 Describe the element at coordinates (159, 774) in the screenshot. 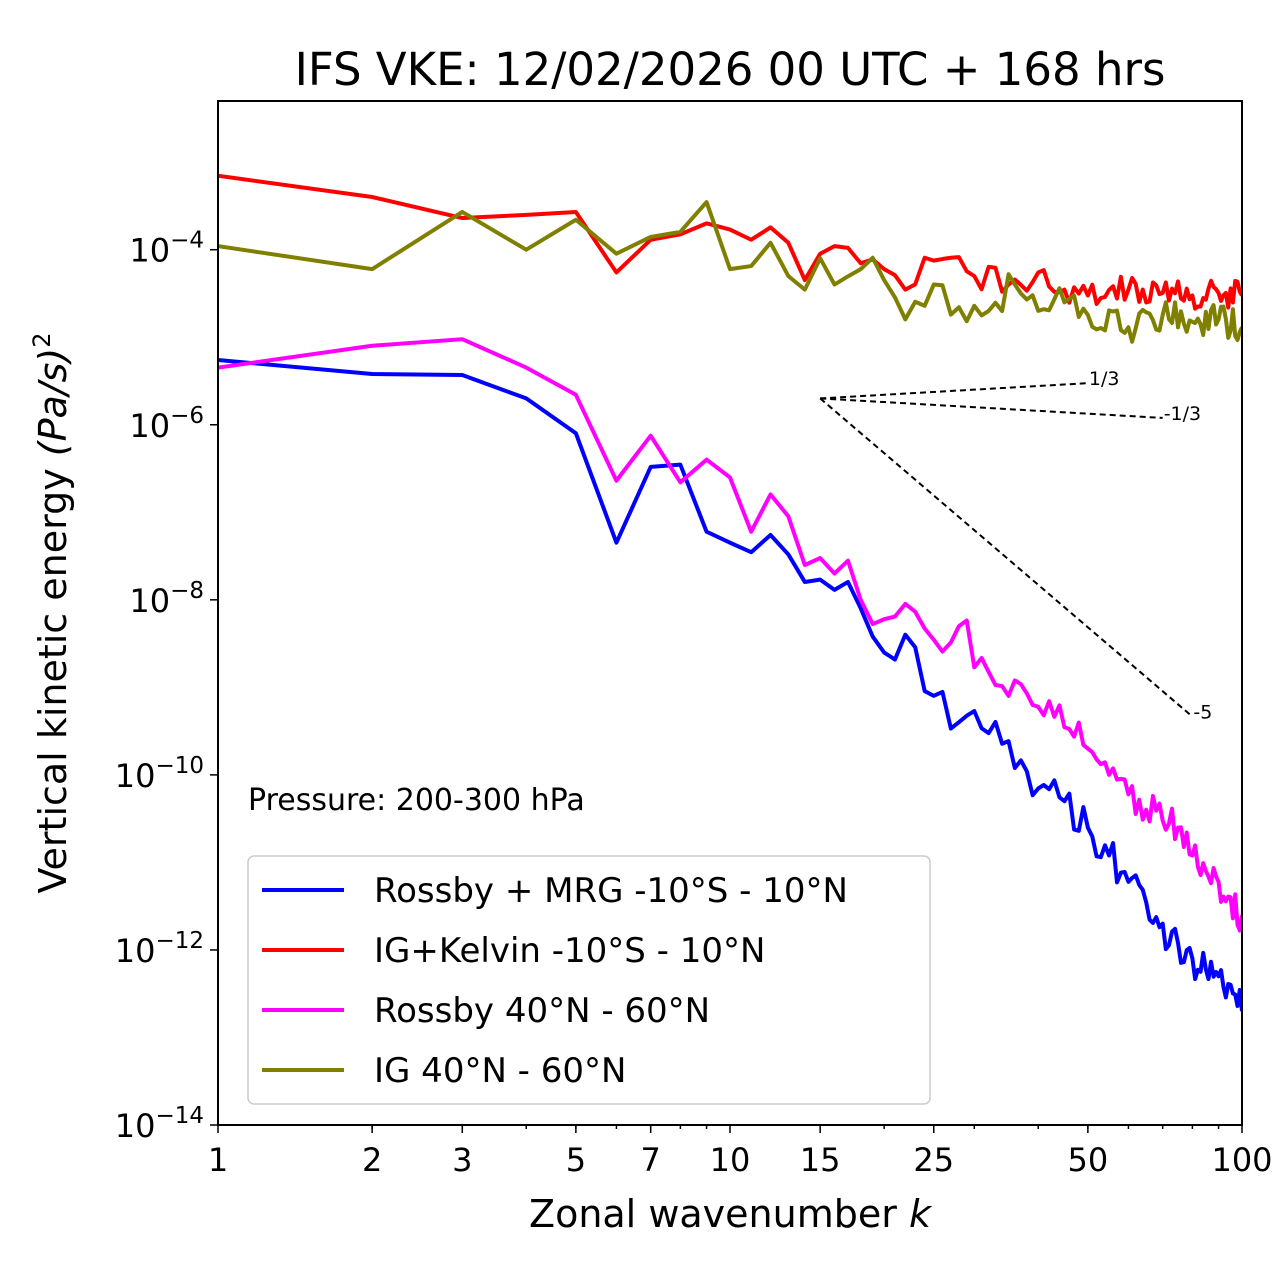

I see `y-tick-label: 10⁻¹⁰` at that location.